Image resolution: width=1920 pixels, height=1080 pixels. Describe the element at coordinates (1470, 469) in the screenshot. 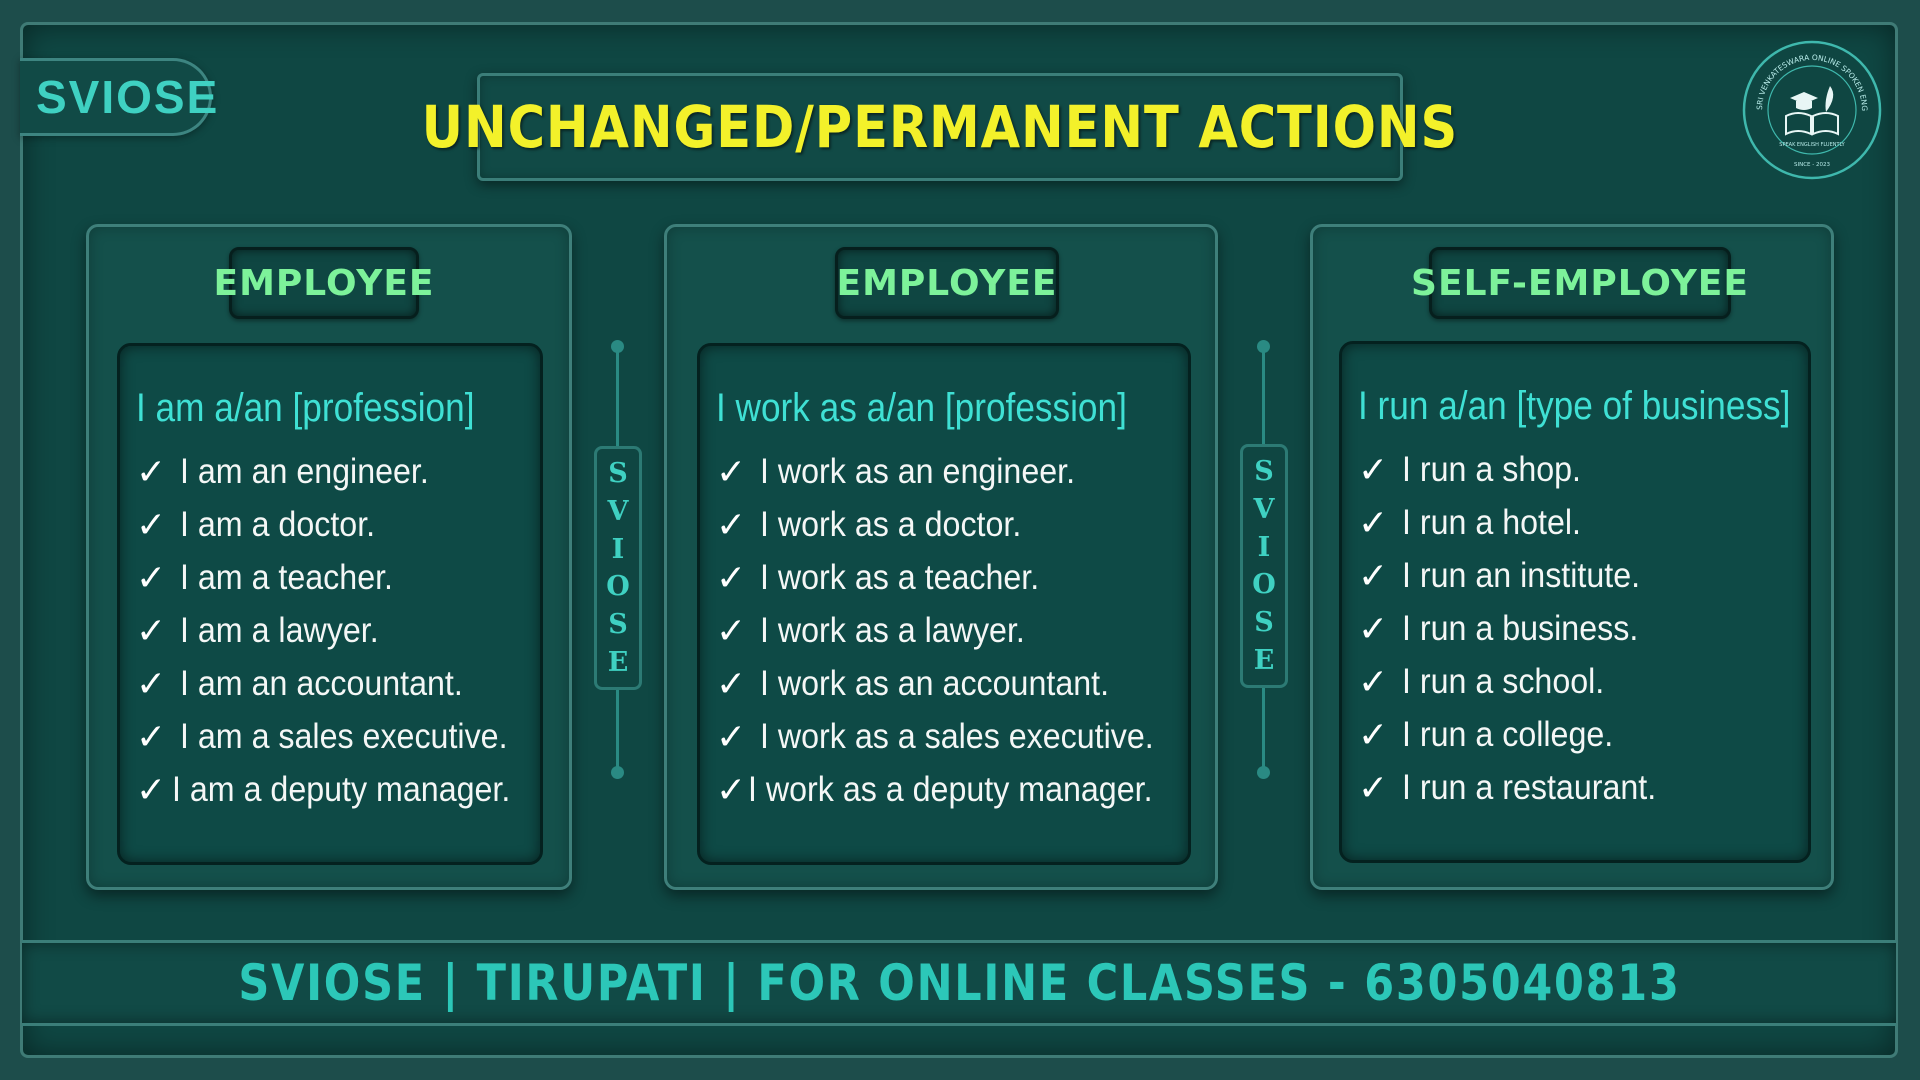

I see `list-item: ✓ I run a shop.` at that location.